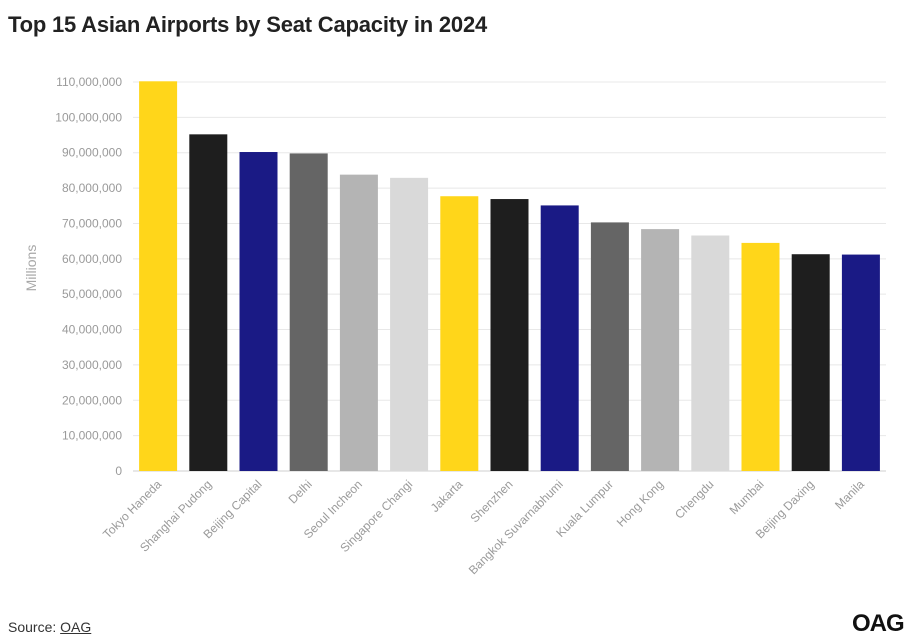 Image resolution: width=904 pixels, height=644 pixels. I want to click on y-tick-label: 20,000,000, so click(92, 400).